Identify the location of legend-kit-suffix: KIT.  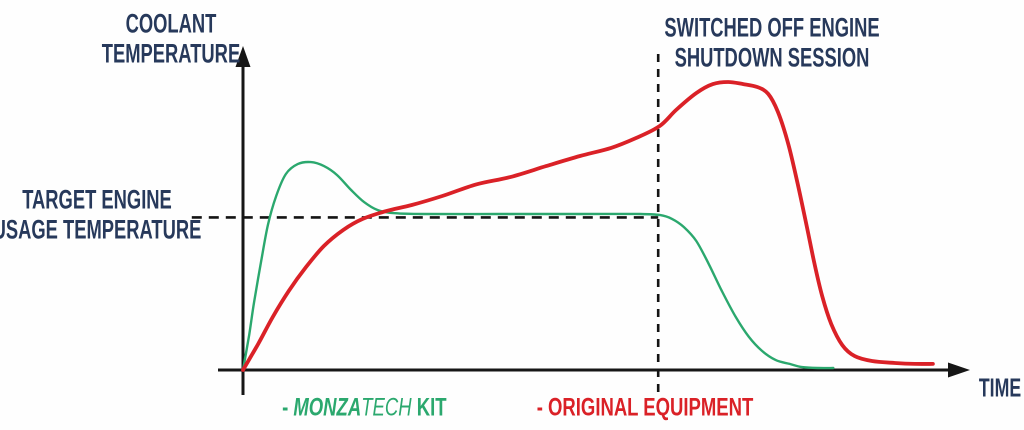
(429, 407).